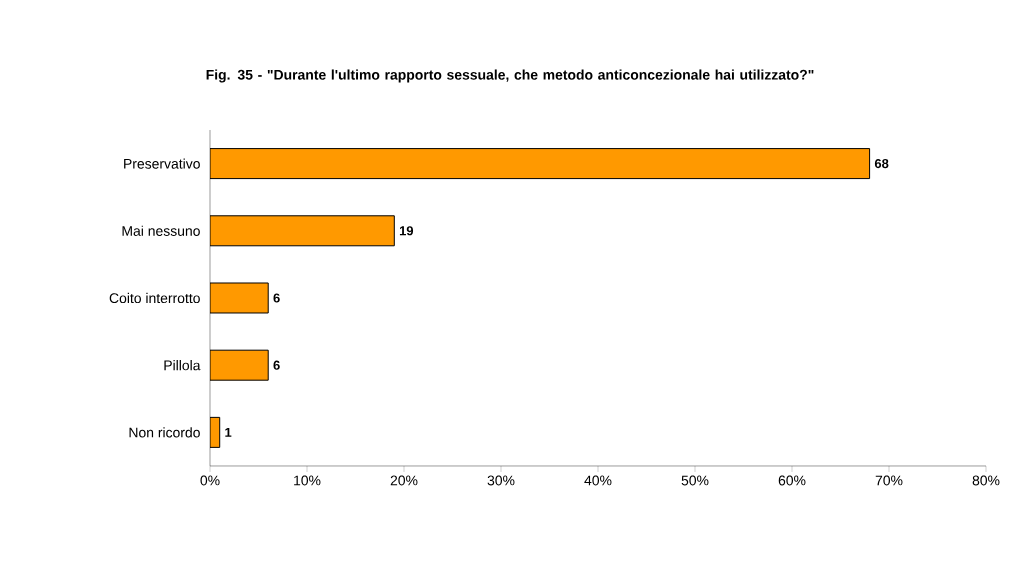 This screenshot has width=1019, height=566. What do you see at coordinates (228, 432) in the screenshot?
I see `data-label: 1` at bounding box center [228, 432].